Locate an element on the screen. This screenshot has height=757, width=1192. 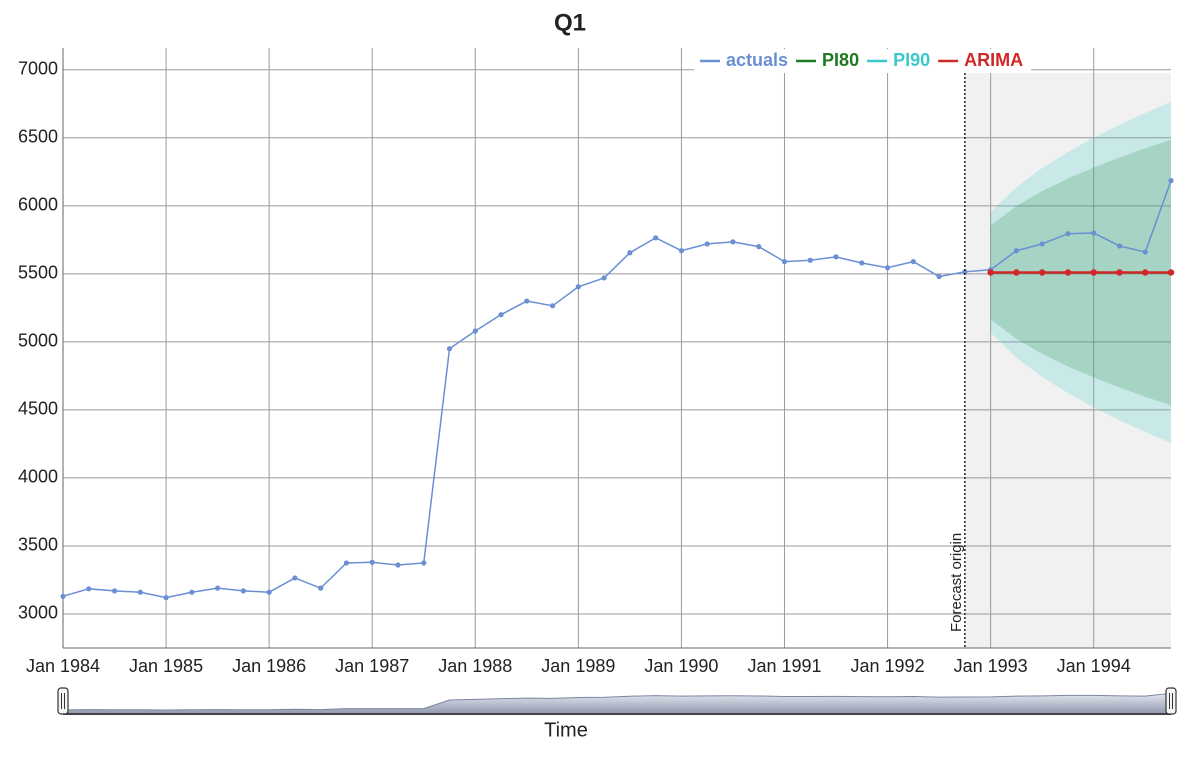
legend: actuals PI80 PI90 ARIMA is located at coordinates (863, 61).